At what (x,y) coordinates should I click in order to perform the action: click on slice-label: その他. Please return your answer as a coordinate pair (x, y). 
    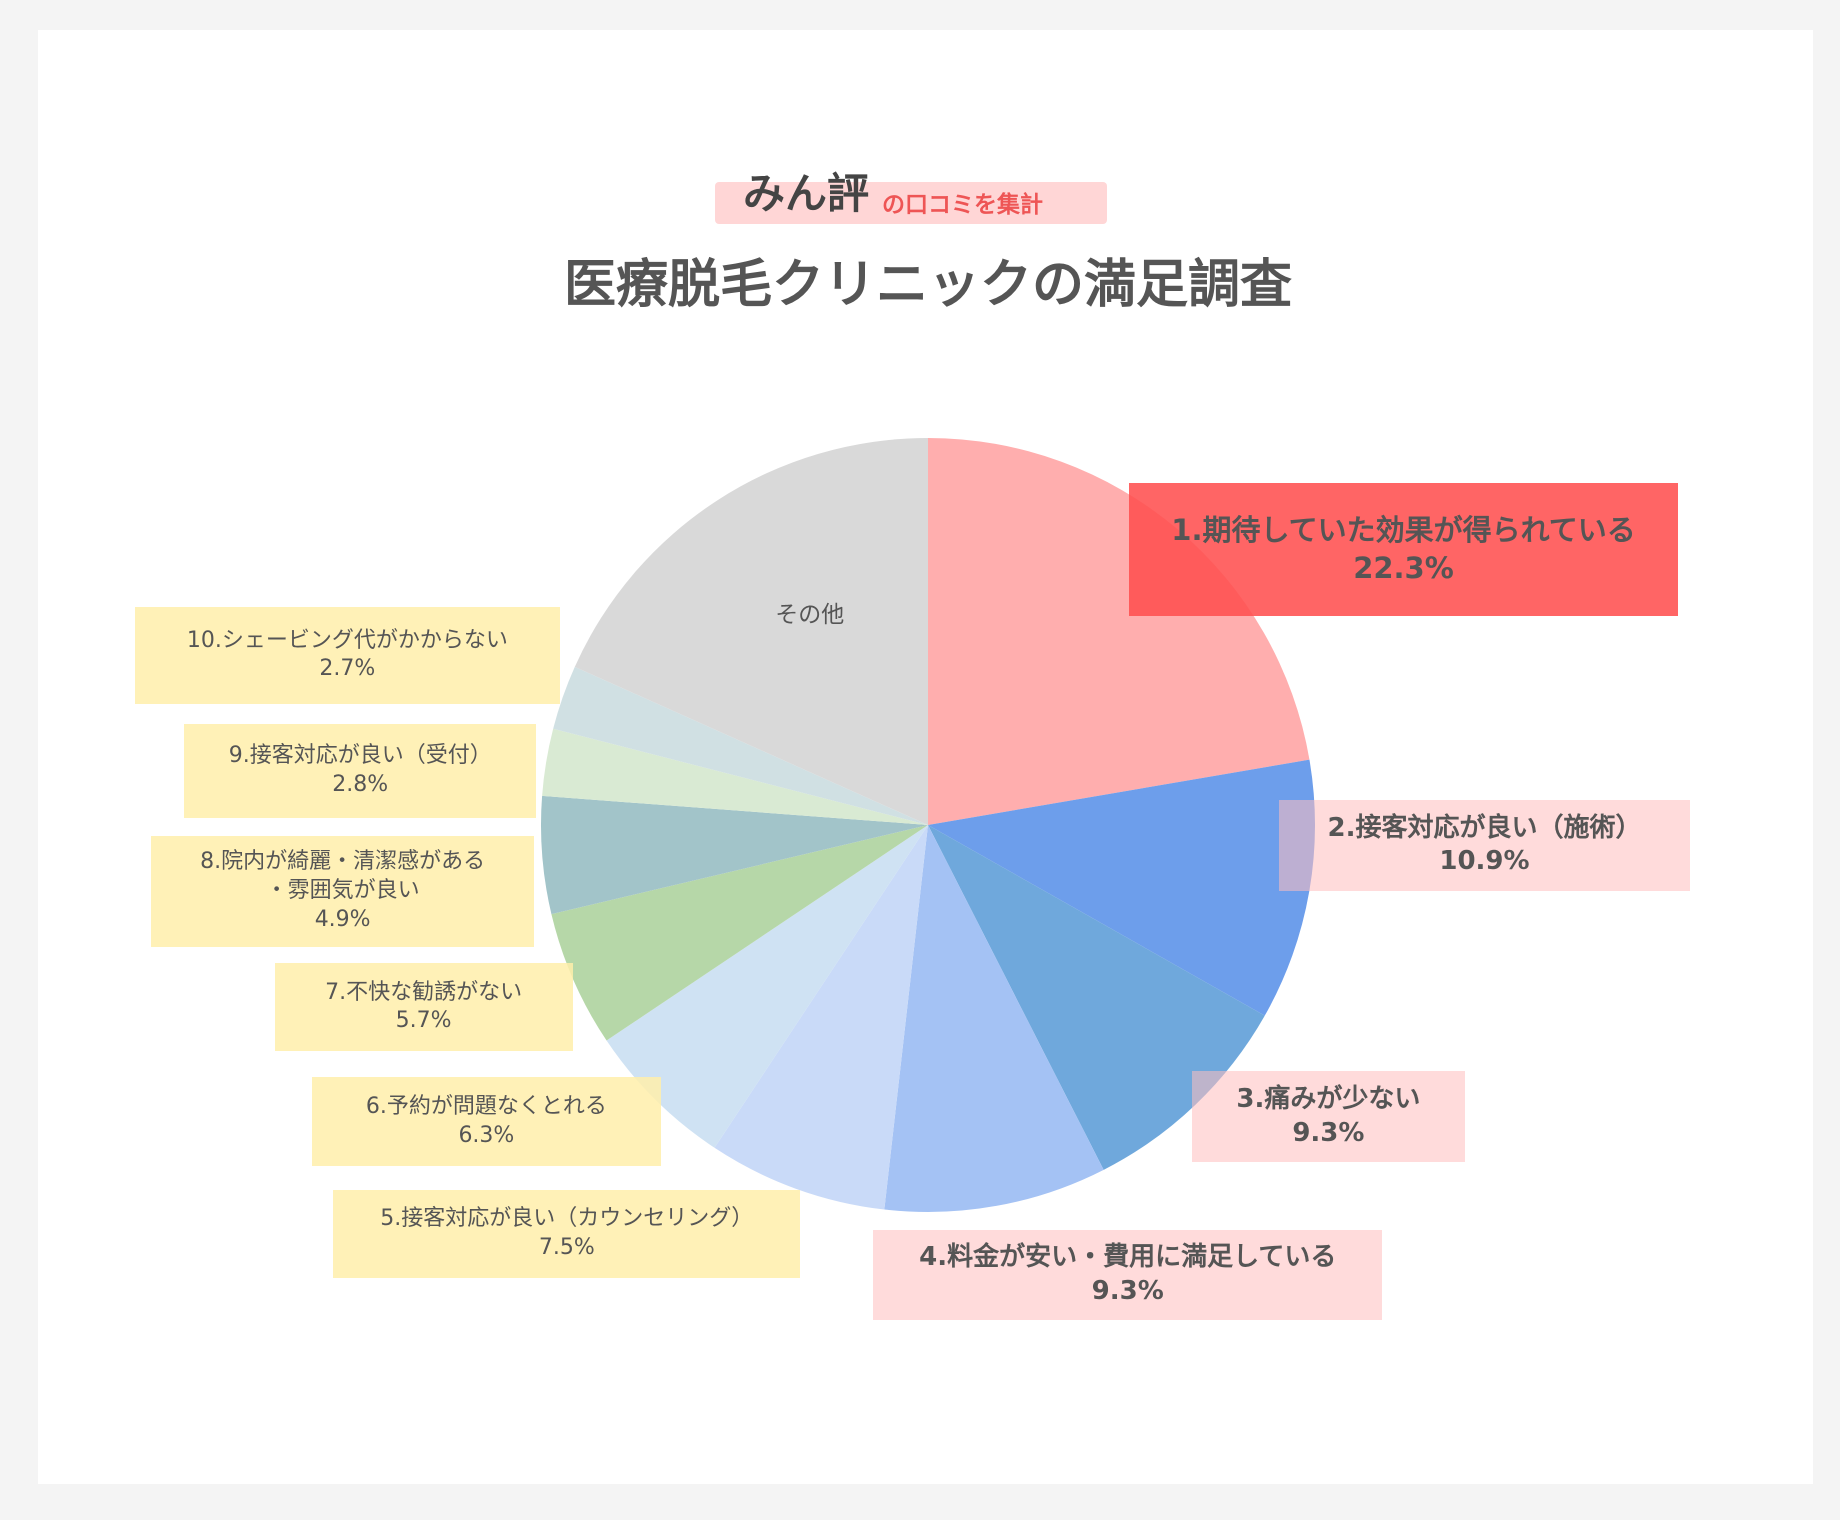
    Looking at the image, I should click on (810, 616).